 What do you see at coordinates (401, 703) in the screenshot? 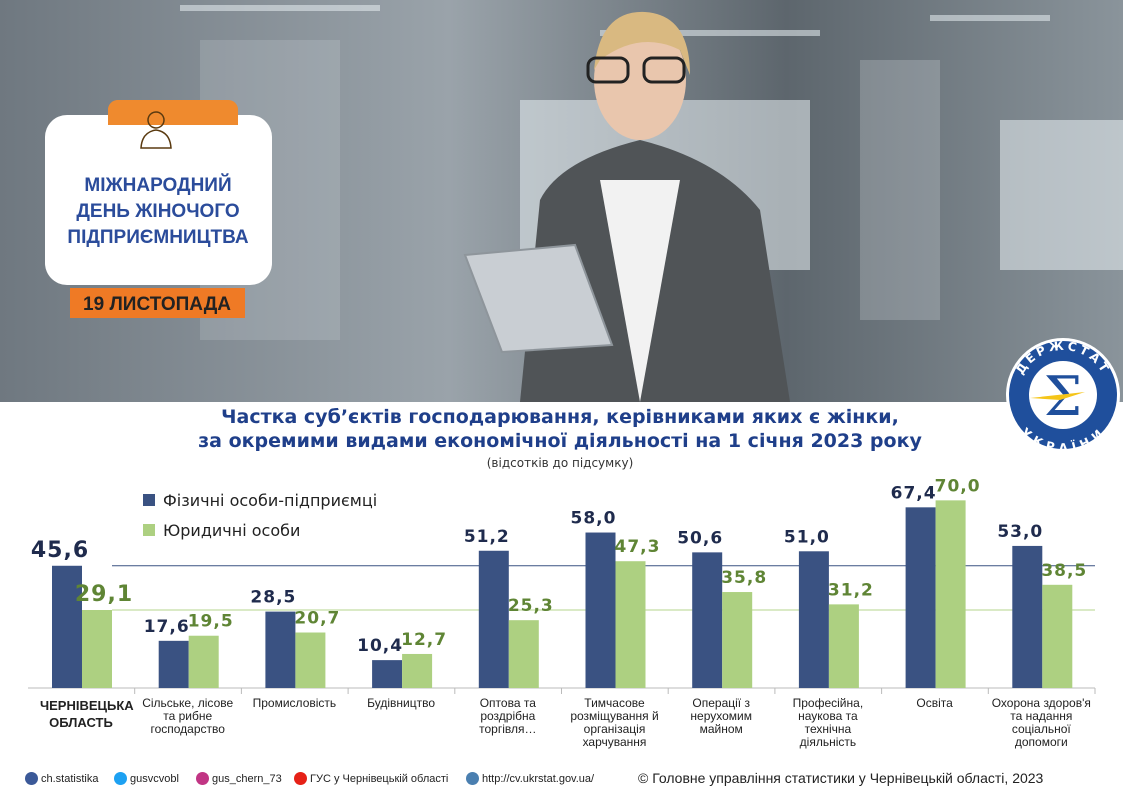
I see `x-tick-label: Будівництво` at bounding box center [401, 703].